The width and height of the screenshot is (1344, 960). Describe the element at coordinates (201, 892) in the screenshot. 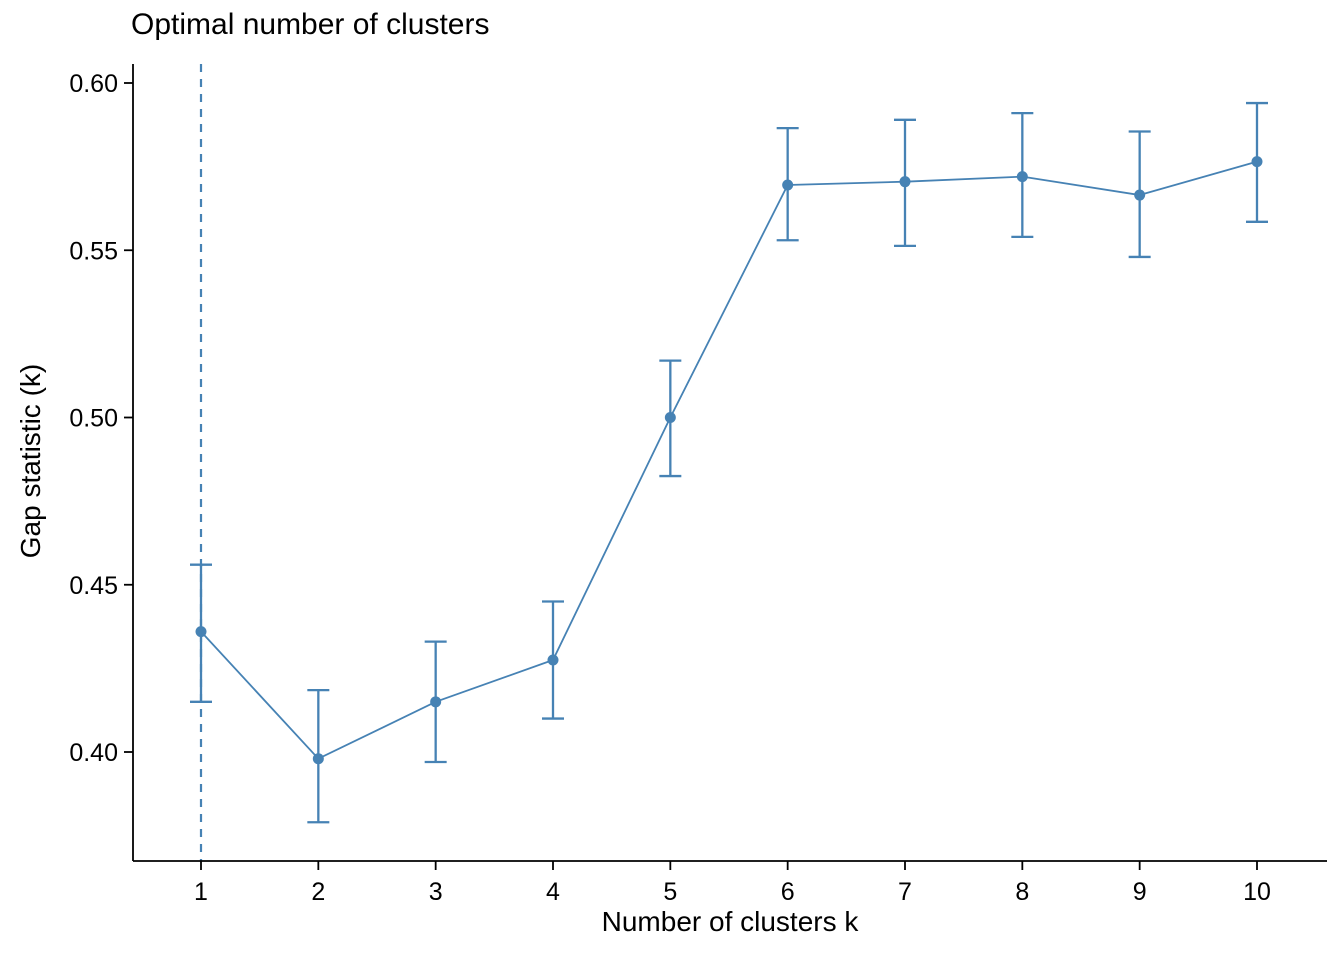

I see `x-tick-label: 1` at that location.